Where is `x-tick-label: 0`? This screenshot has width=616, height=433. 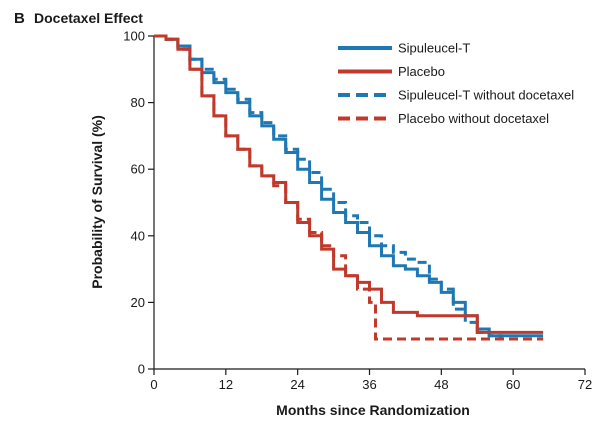 x-tick-label: 0 is located at coordinates (153, 384).